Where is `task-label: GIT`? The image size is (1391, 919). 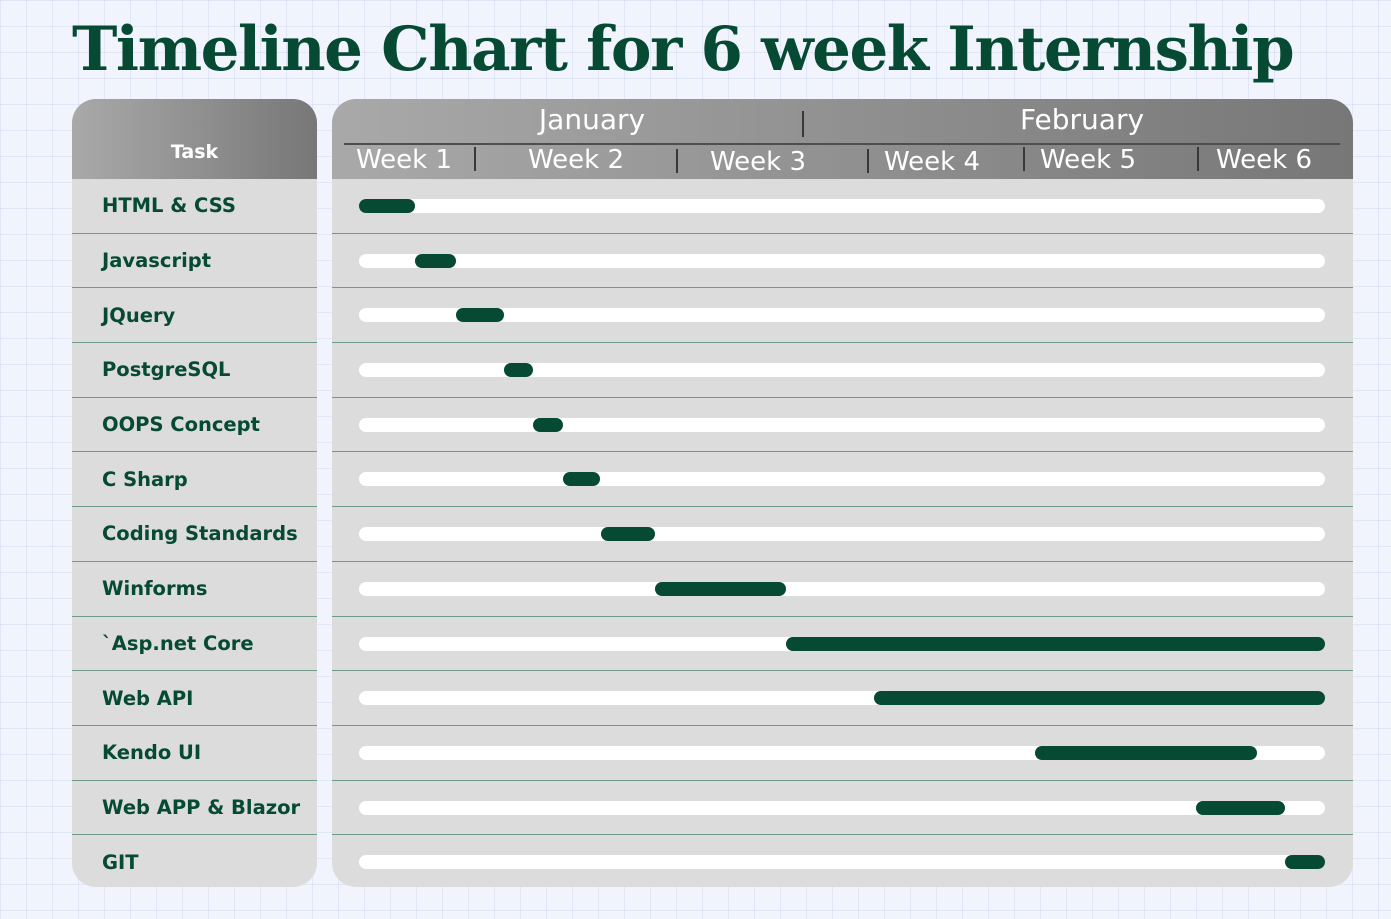
task-label: GIT is located at coordinates (120, 863).